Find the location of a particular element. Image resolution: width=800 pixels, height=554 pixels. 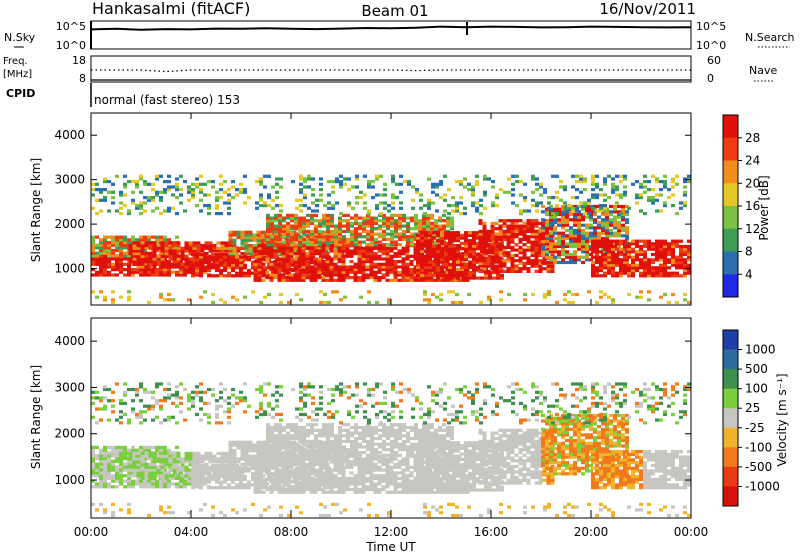

y-tick-label: 1000 is located at coordinates (69, 269).